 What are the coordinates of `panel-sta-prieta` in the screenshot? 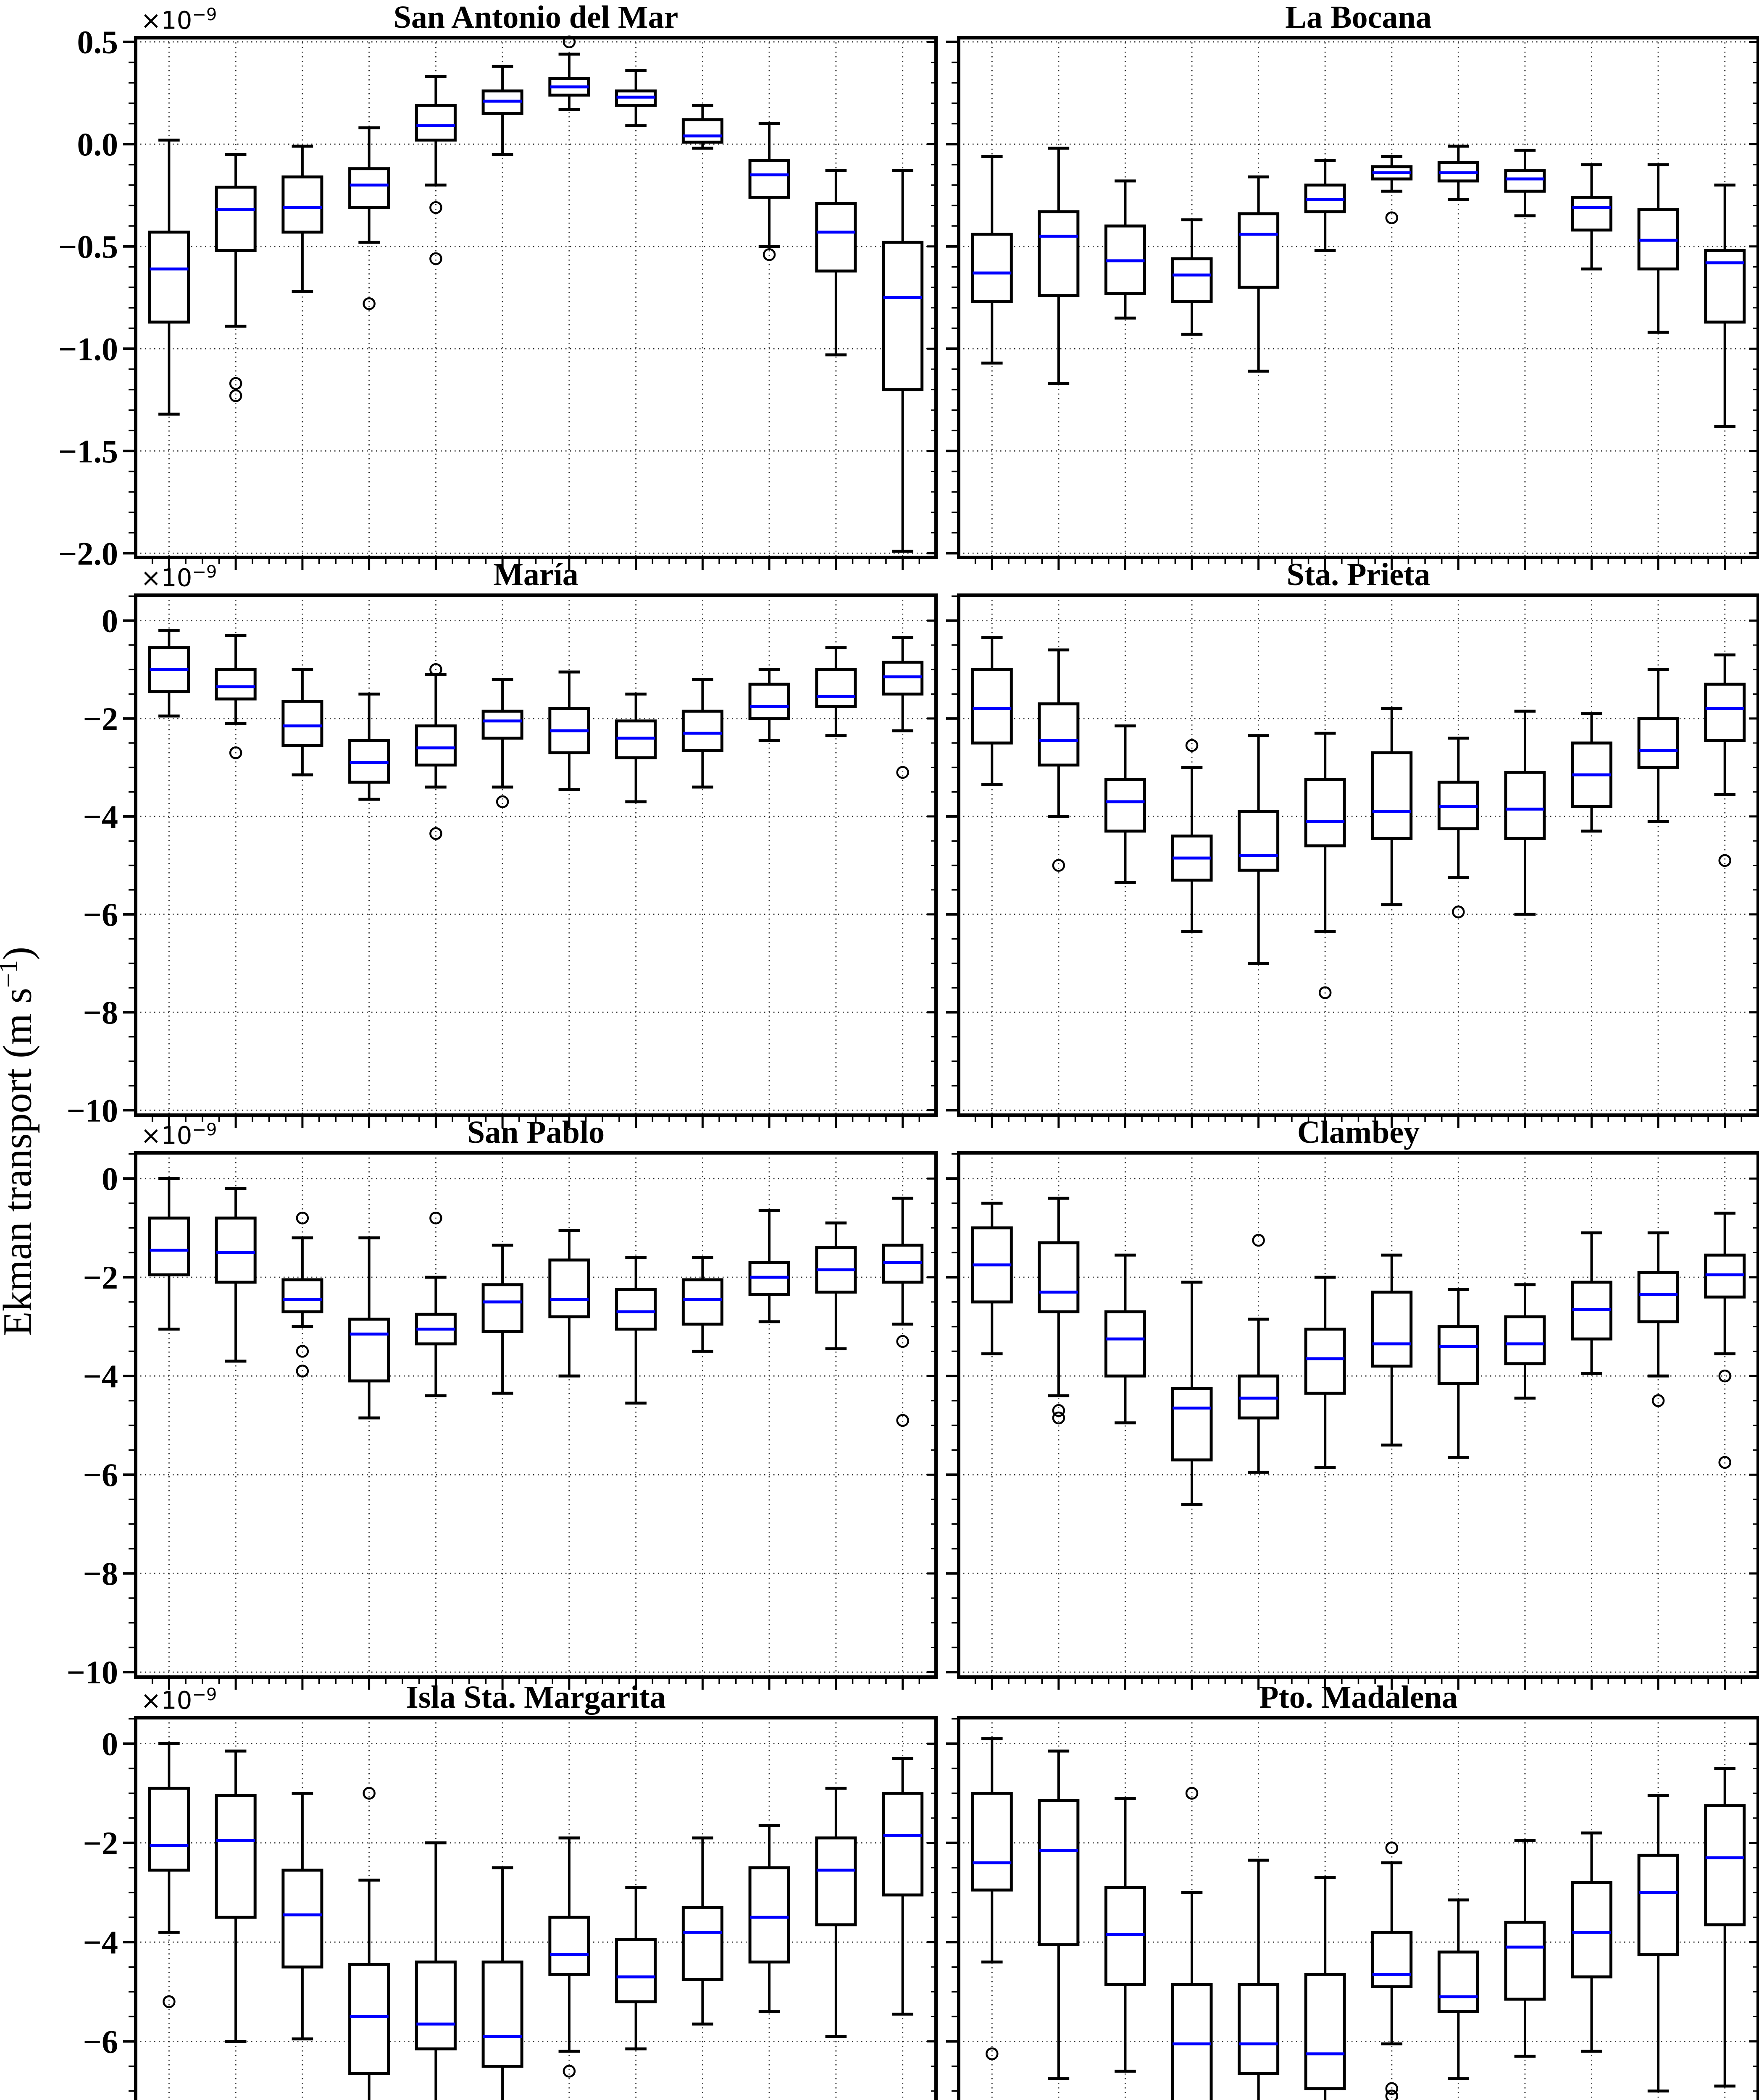 It's located at (1352, 860).